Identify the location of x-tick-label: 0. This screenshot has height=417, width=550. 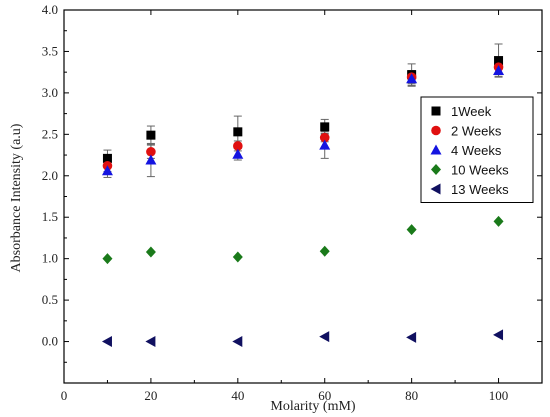
(64, 395).